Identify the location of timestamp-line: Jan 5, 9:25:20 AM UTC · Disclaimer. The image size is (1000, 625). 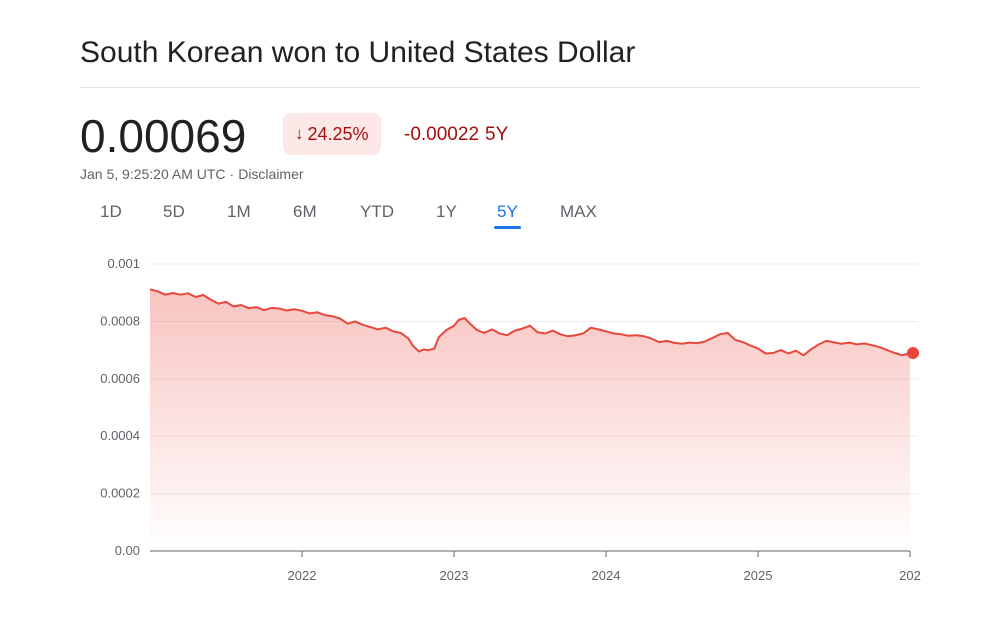
(192, 174).